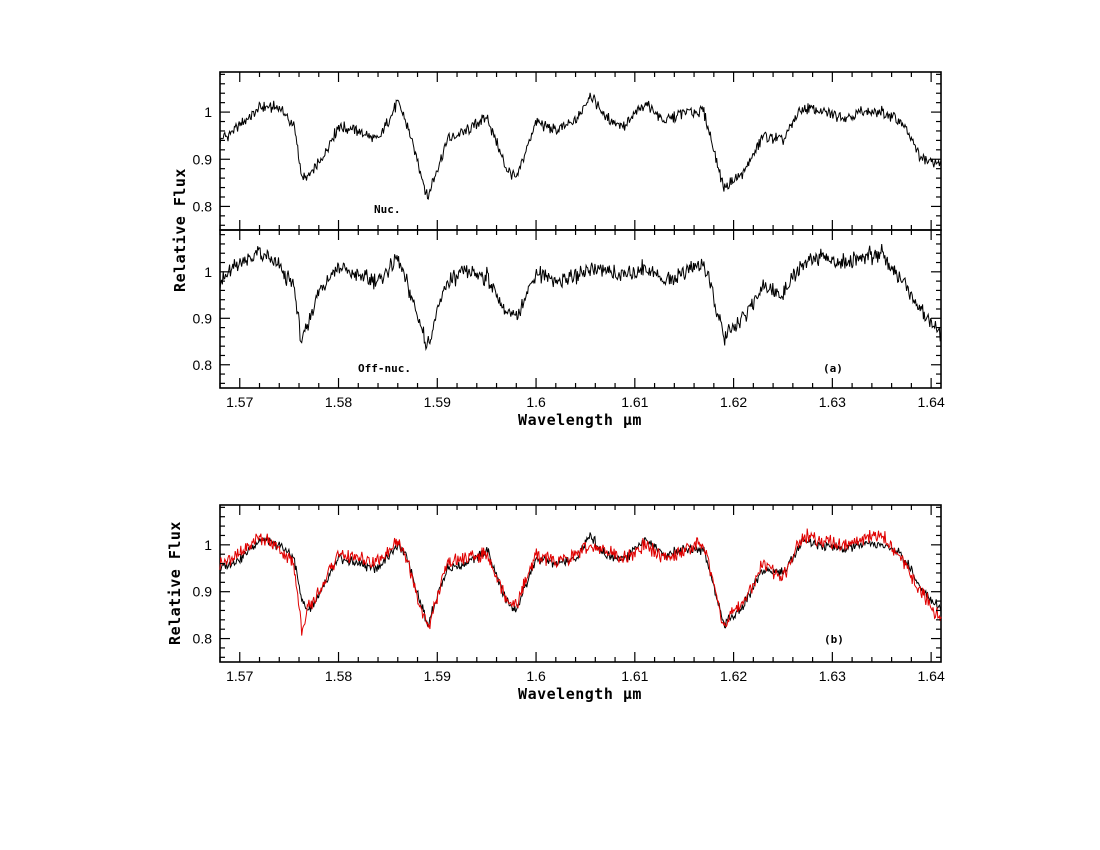  What do you see at coordinates (580, 694) in the screenshot?
I see `panel-b-x-axis-label: Wavelength μm` at bounding box center [580, 694].